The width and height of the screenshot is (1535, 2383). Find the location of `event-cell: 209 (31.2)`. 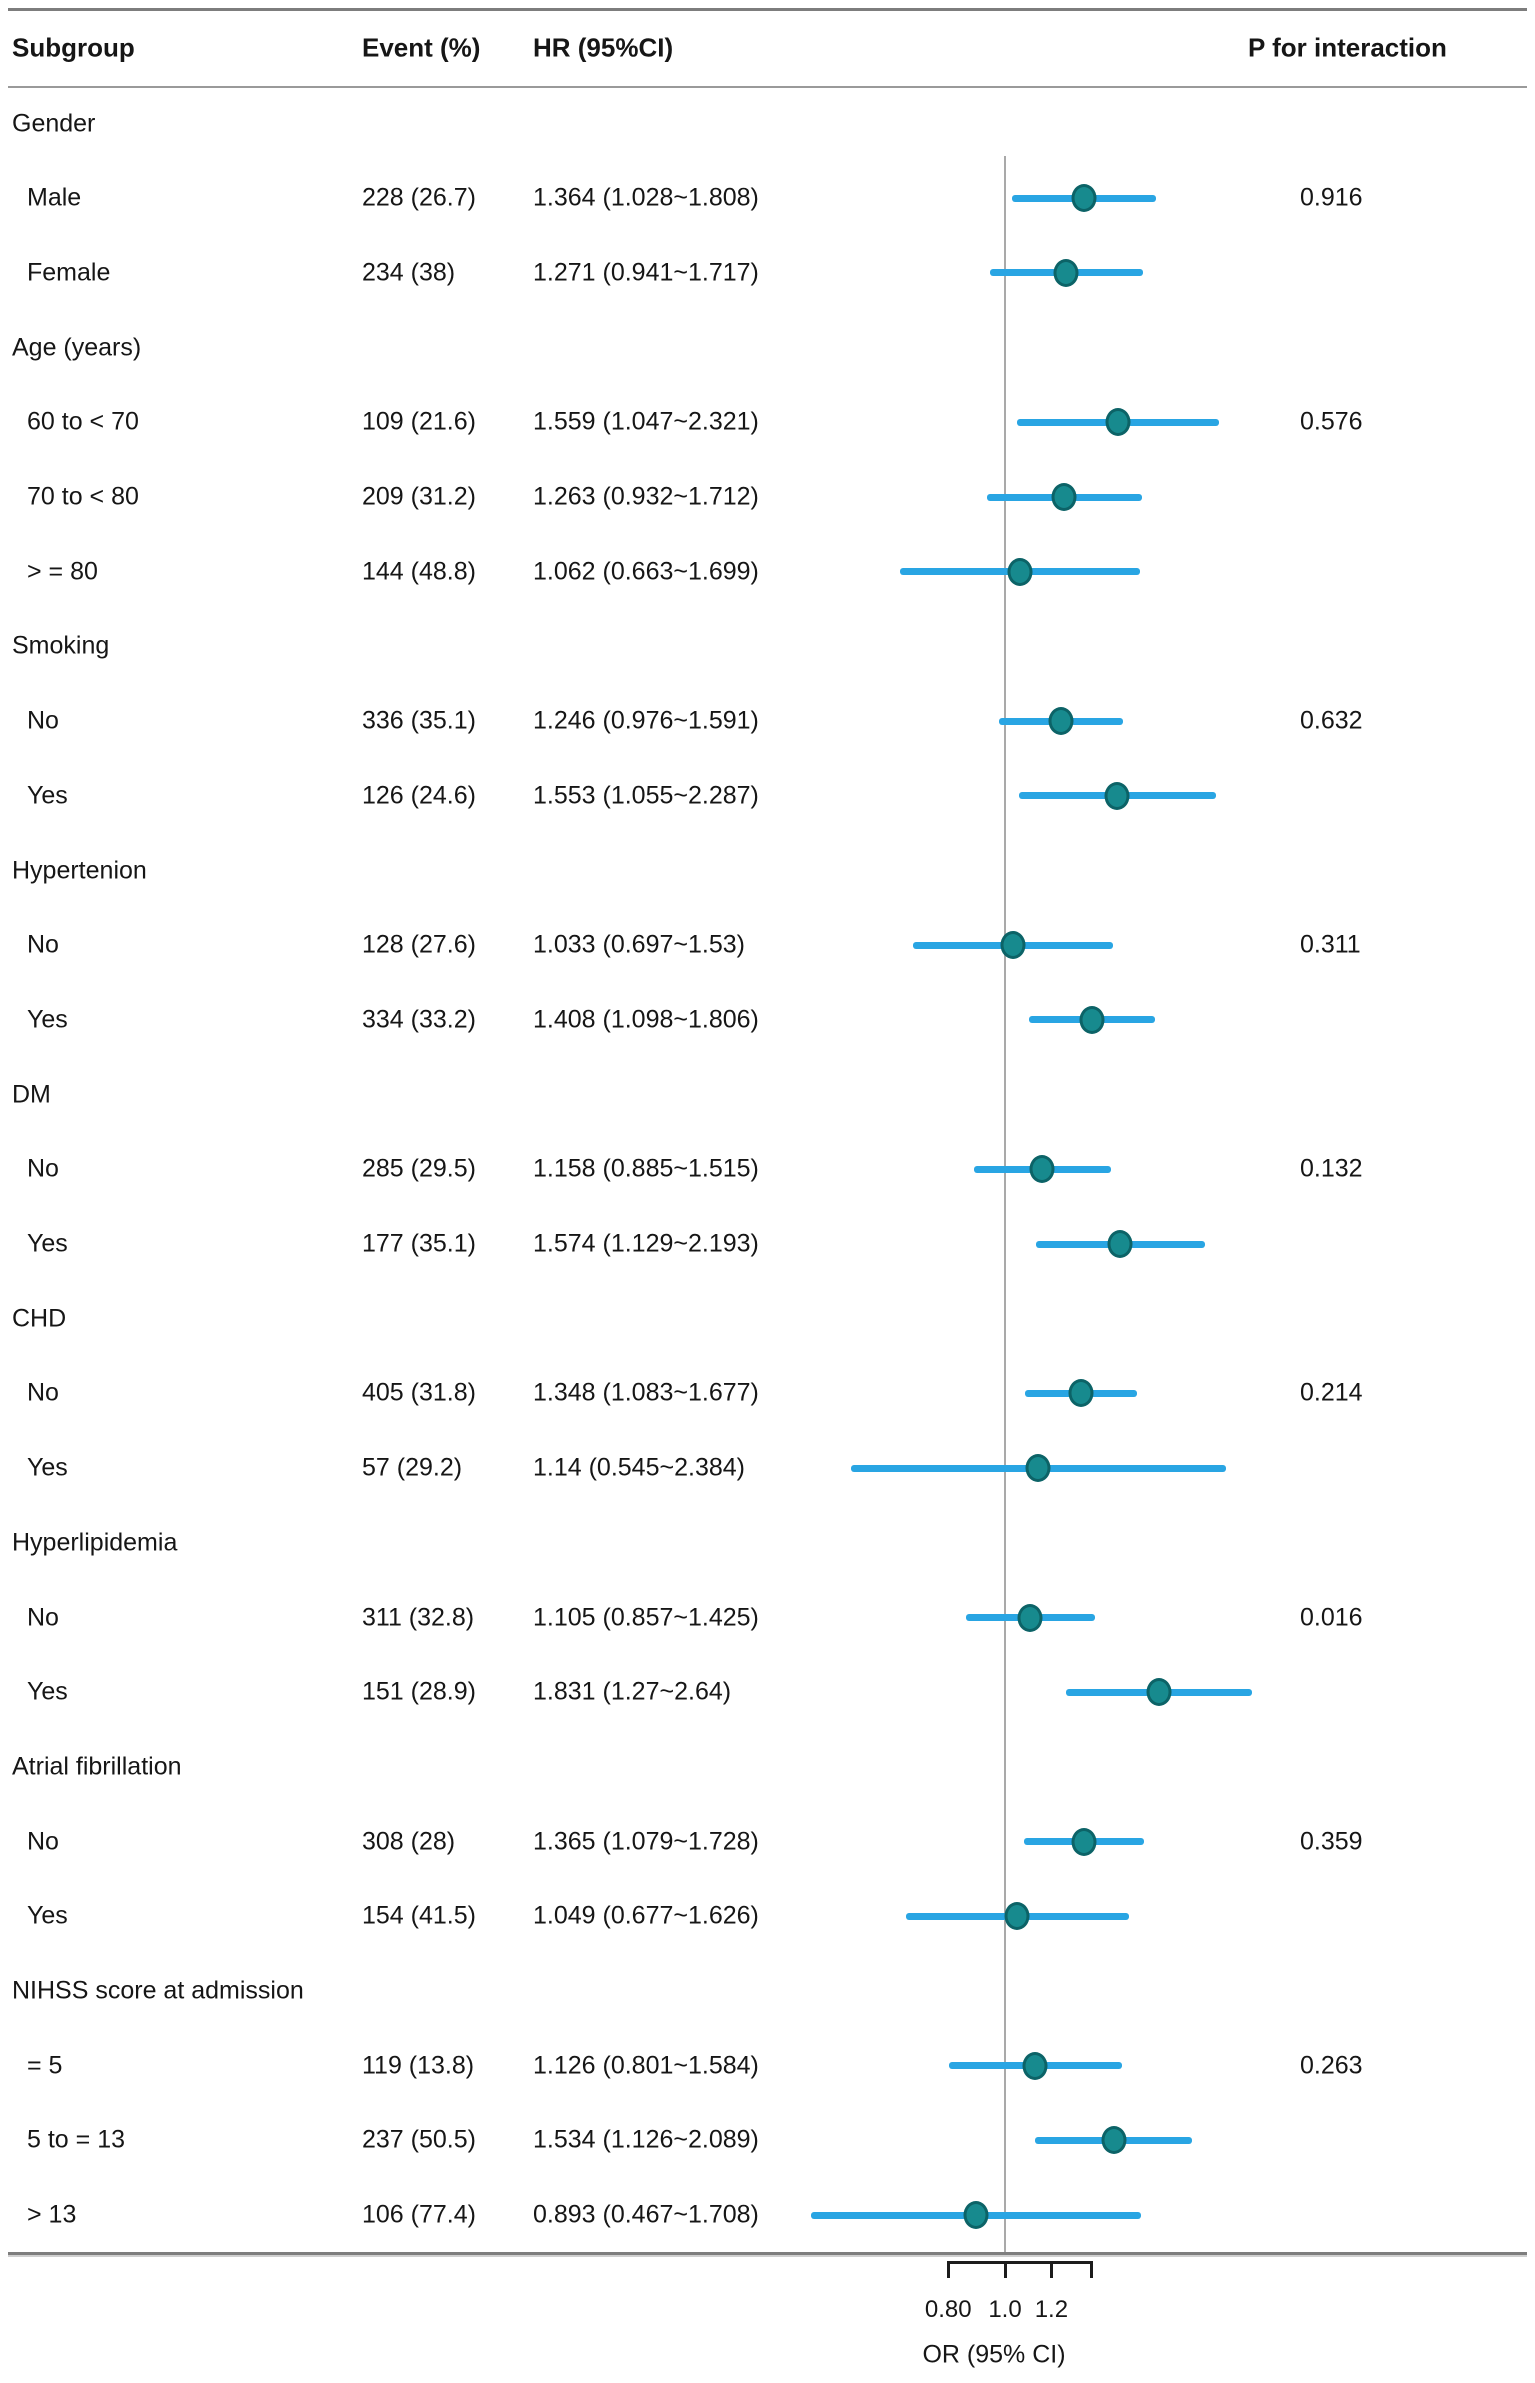

event-cell: 209 (31.2) is located at coordinates (419, 496).